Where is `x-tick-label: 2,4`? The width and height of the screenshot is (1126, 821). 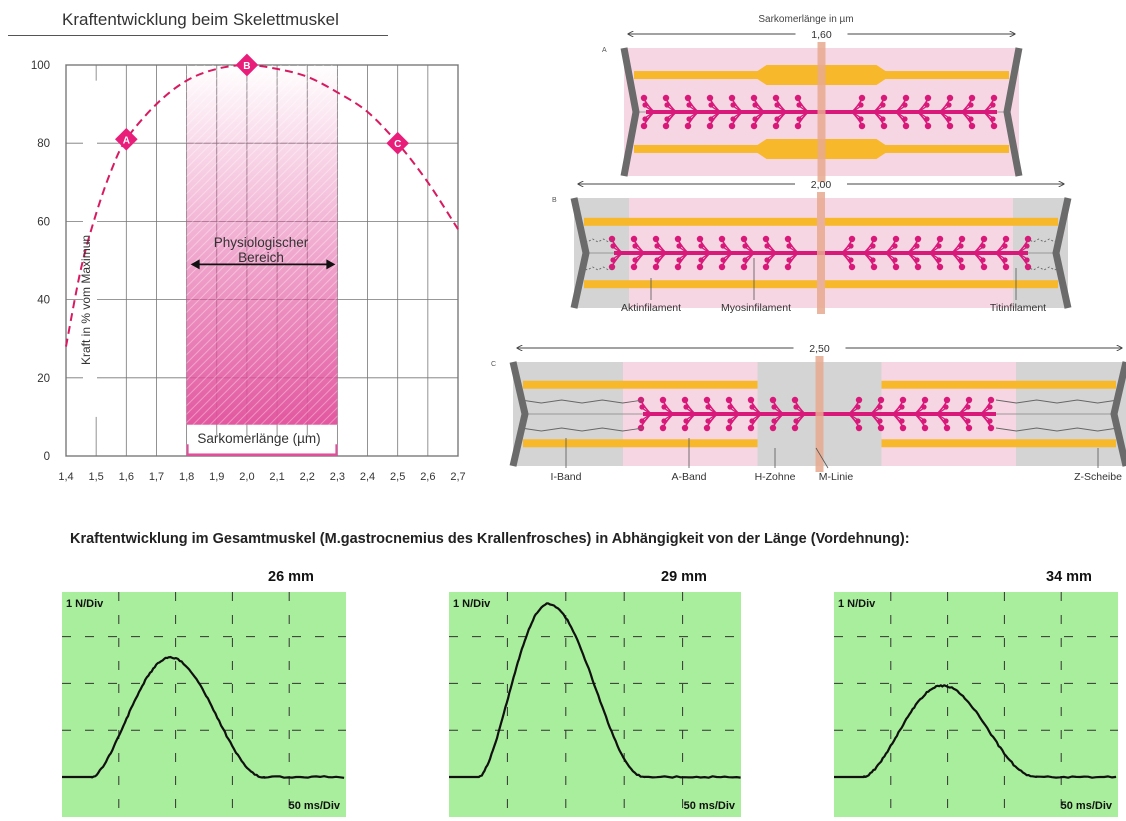 x-tick-label: 2,4 is located at coordinates (367, 477).